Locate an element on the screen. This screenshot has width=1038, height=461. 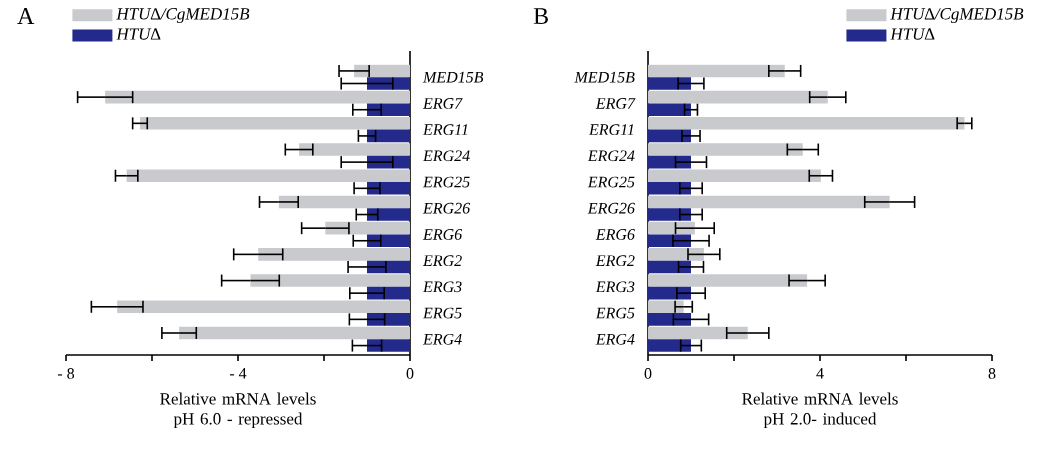
x-tick-label: - 4 is located at coordinates (238, 373).